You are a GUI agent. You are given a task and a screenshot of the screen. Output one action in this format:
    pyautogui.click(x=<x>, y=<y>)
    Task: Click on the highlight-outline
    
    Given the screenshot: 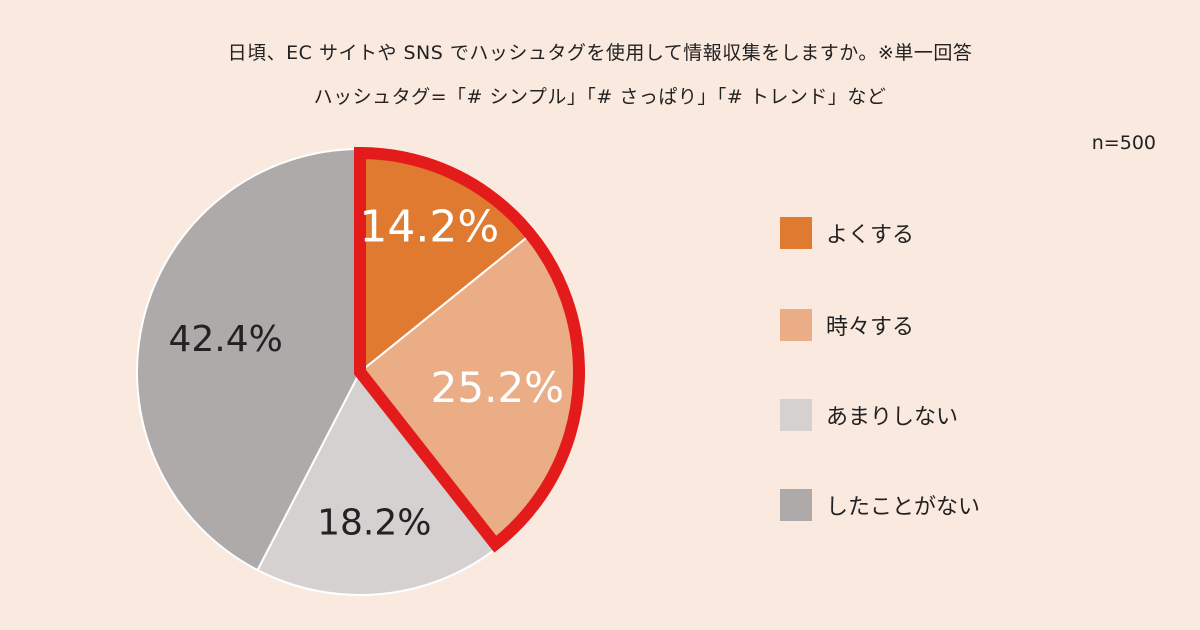 What is the action you would take?
    pyautogui.click(x=469, y=349)
    